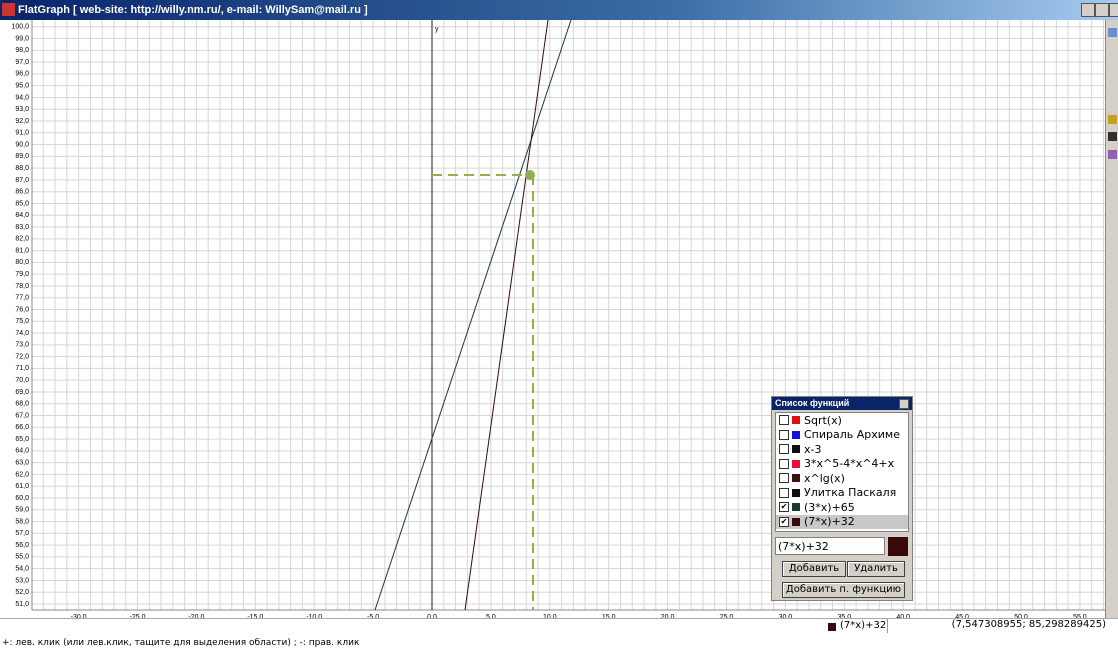  Describe the element at coordinates (829, 507) in the screenshot. I see `function-label: (3*x)+65` at that location.